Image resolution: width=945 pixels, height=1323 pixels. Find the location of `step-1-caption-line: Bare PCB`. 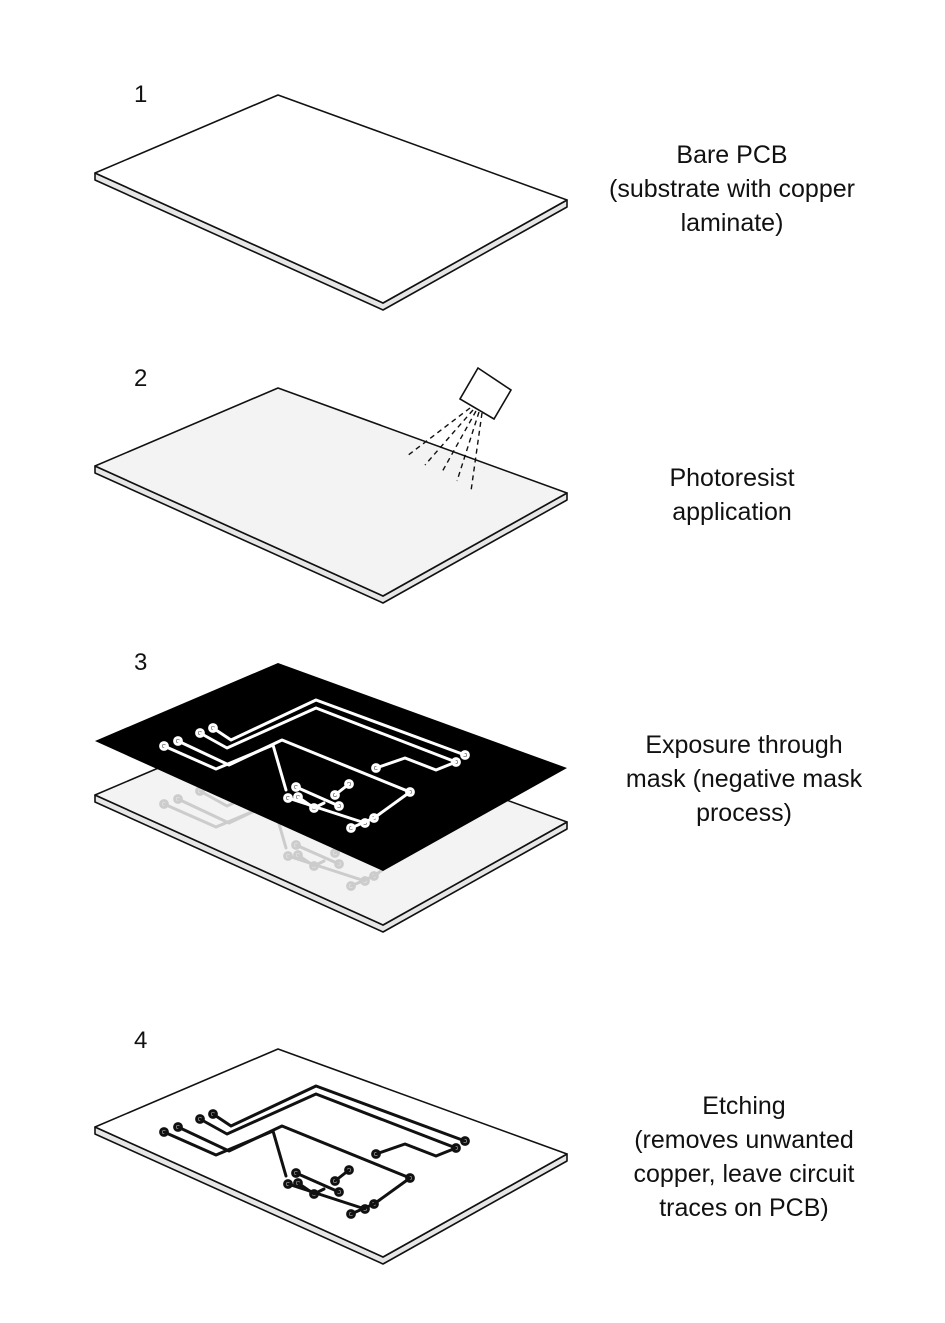

step-1-caption-line: Bare PCB is located at coordinates (732, 155).